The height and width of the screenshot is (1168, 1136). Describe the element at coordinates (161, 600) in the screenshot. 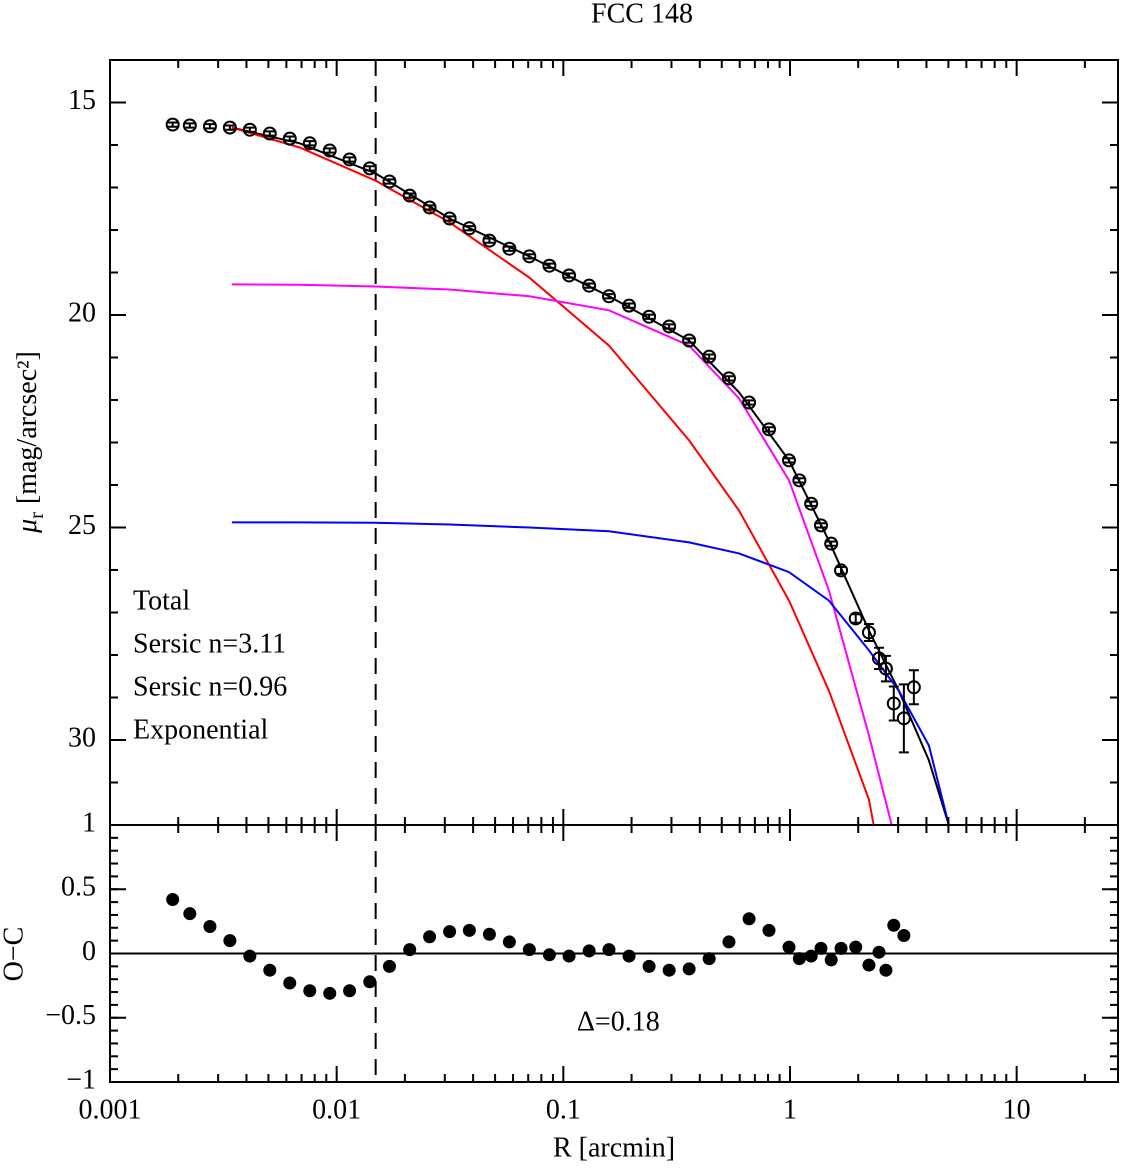

I see `legend-label: Total` at that location.